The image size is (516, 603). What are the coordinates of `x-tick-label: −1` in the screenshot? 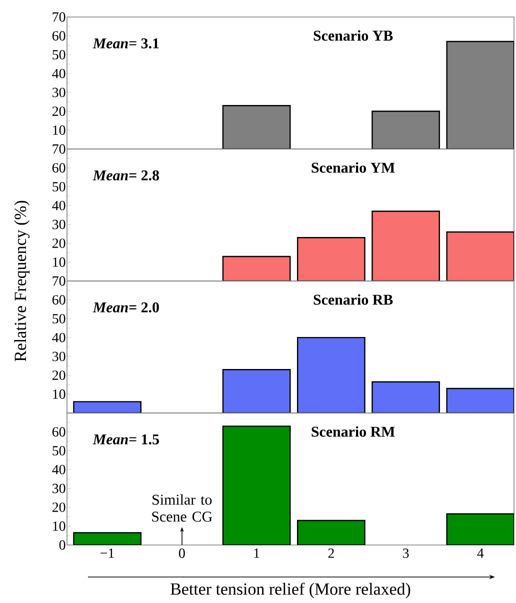 It's located at (107, 553).